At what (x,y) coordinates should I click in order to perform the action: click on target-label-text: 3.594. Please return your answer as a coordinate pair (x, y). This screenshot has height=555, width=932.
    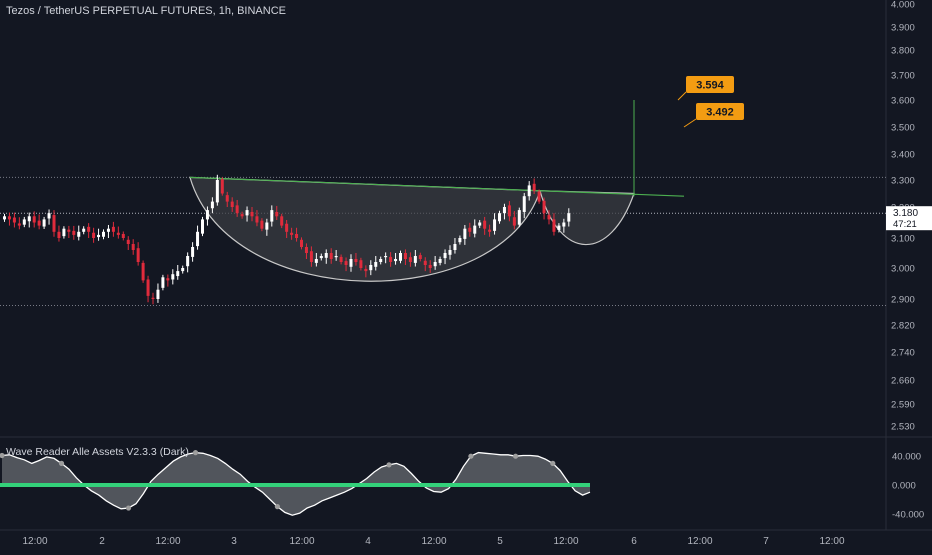
    Looking at the image, I should click on (710, 86).